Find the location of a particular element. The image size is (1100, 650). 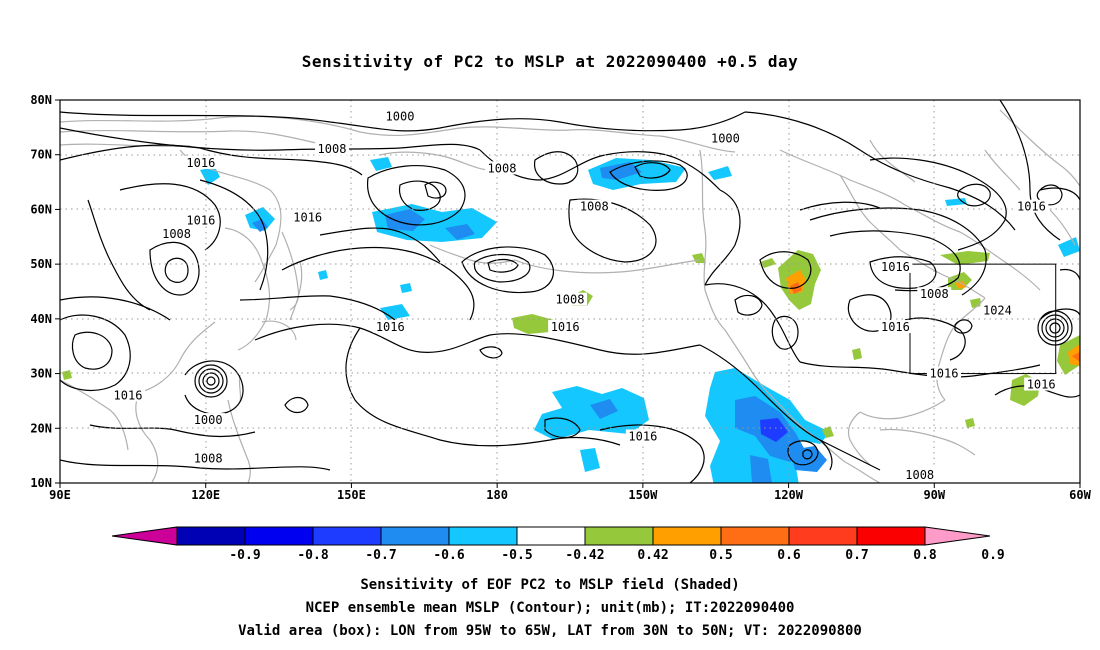

colorbar-label: 0.42 is located at coordinates (652, 555).